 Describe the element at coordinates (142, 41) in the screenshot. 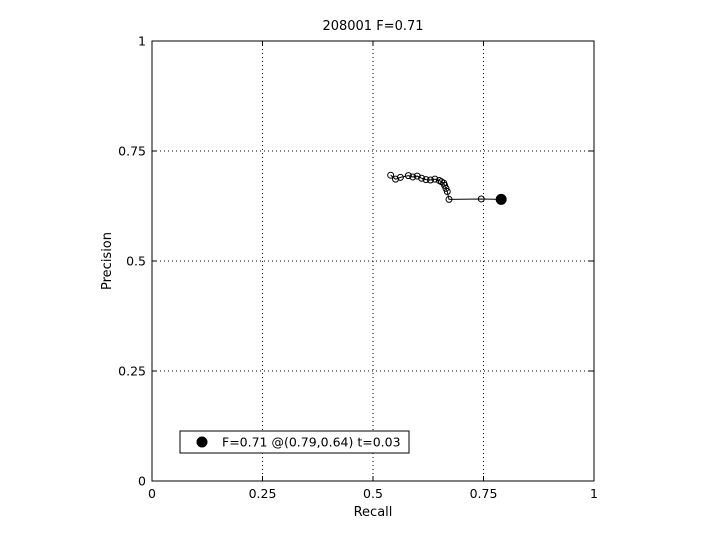

I see `y-tick-label: 1` at that location.